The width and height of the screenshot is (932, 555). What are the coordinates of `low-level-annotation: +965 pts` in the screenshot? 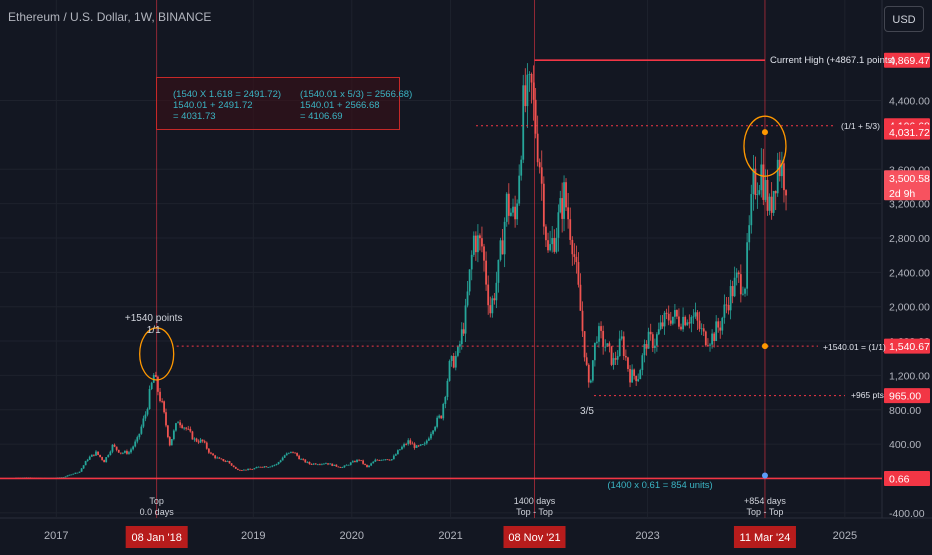 It's located at (867, 395).